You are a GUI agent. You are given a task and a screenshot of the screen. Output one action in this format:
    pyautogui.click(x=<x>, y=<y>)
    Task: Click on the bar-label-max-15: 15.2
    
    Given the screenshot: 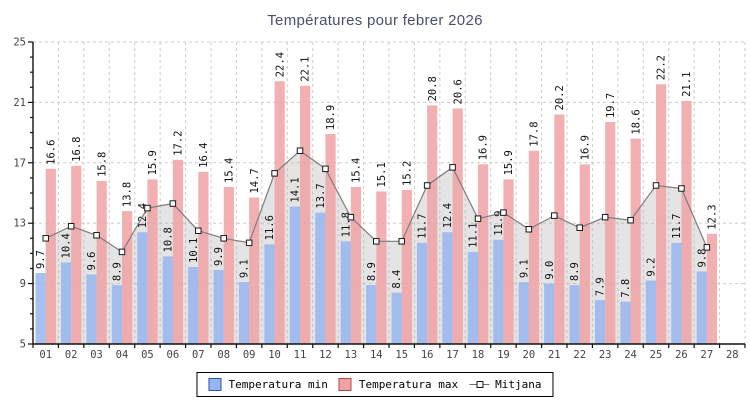 What is the action you would take?
    pyautogui.click(x=407, y=173)
    